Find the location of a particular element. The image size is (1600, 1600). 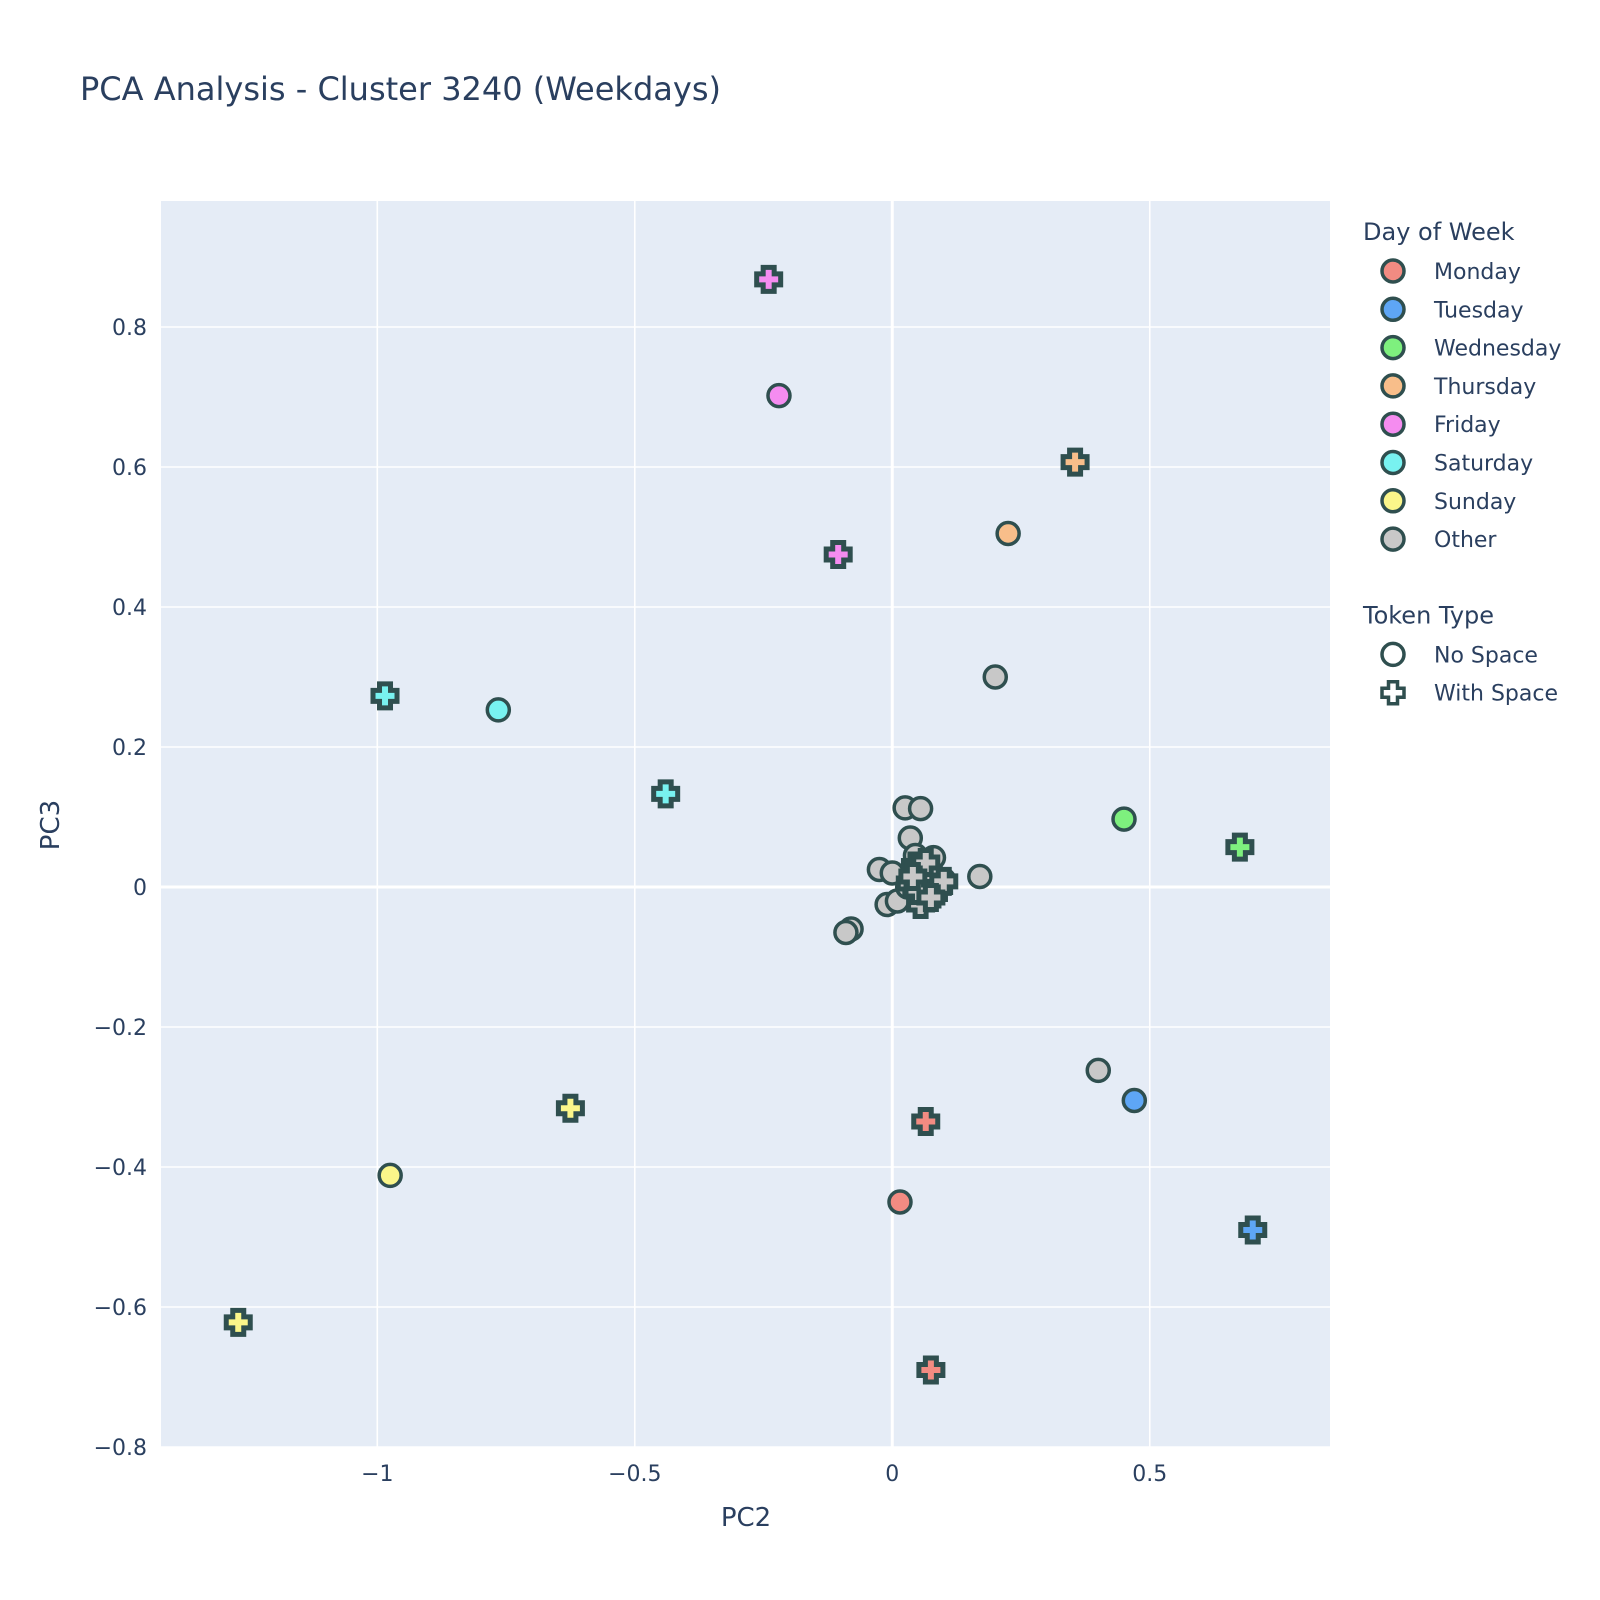

legend-label: No Space is located at coordinates (1486, 655).